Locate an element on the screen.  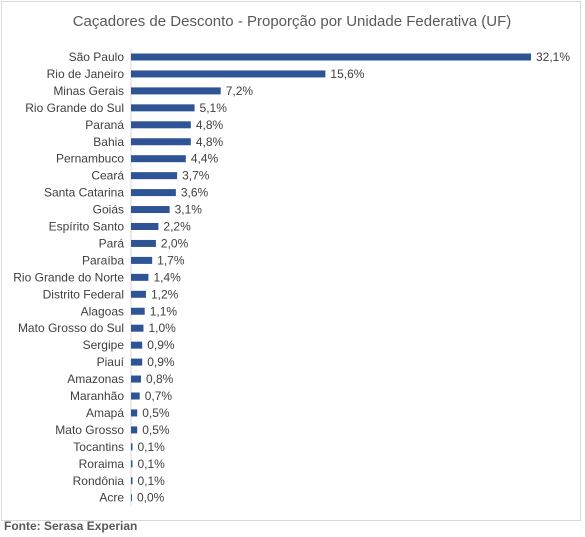
category-label: Sergipe is located at coordinates (104, 345).